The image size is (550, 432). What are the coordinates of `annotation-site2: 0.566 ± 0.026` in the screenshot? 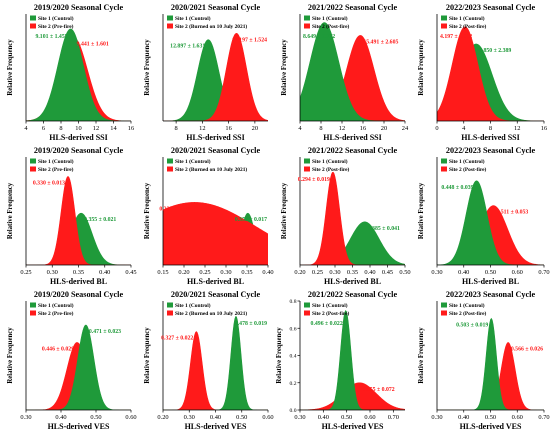 It's located at (527, 349).